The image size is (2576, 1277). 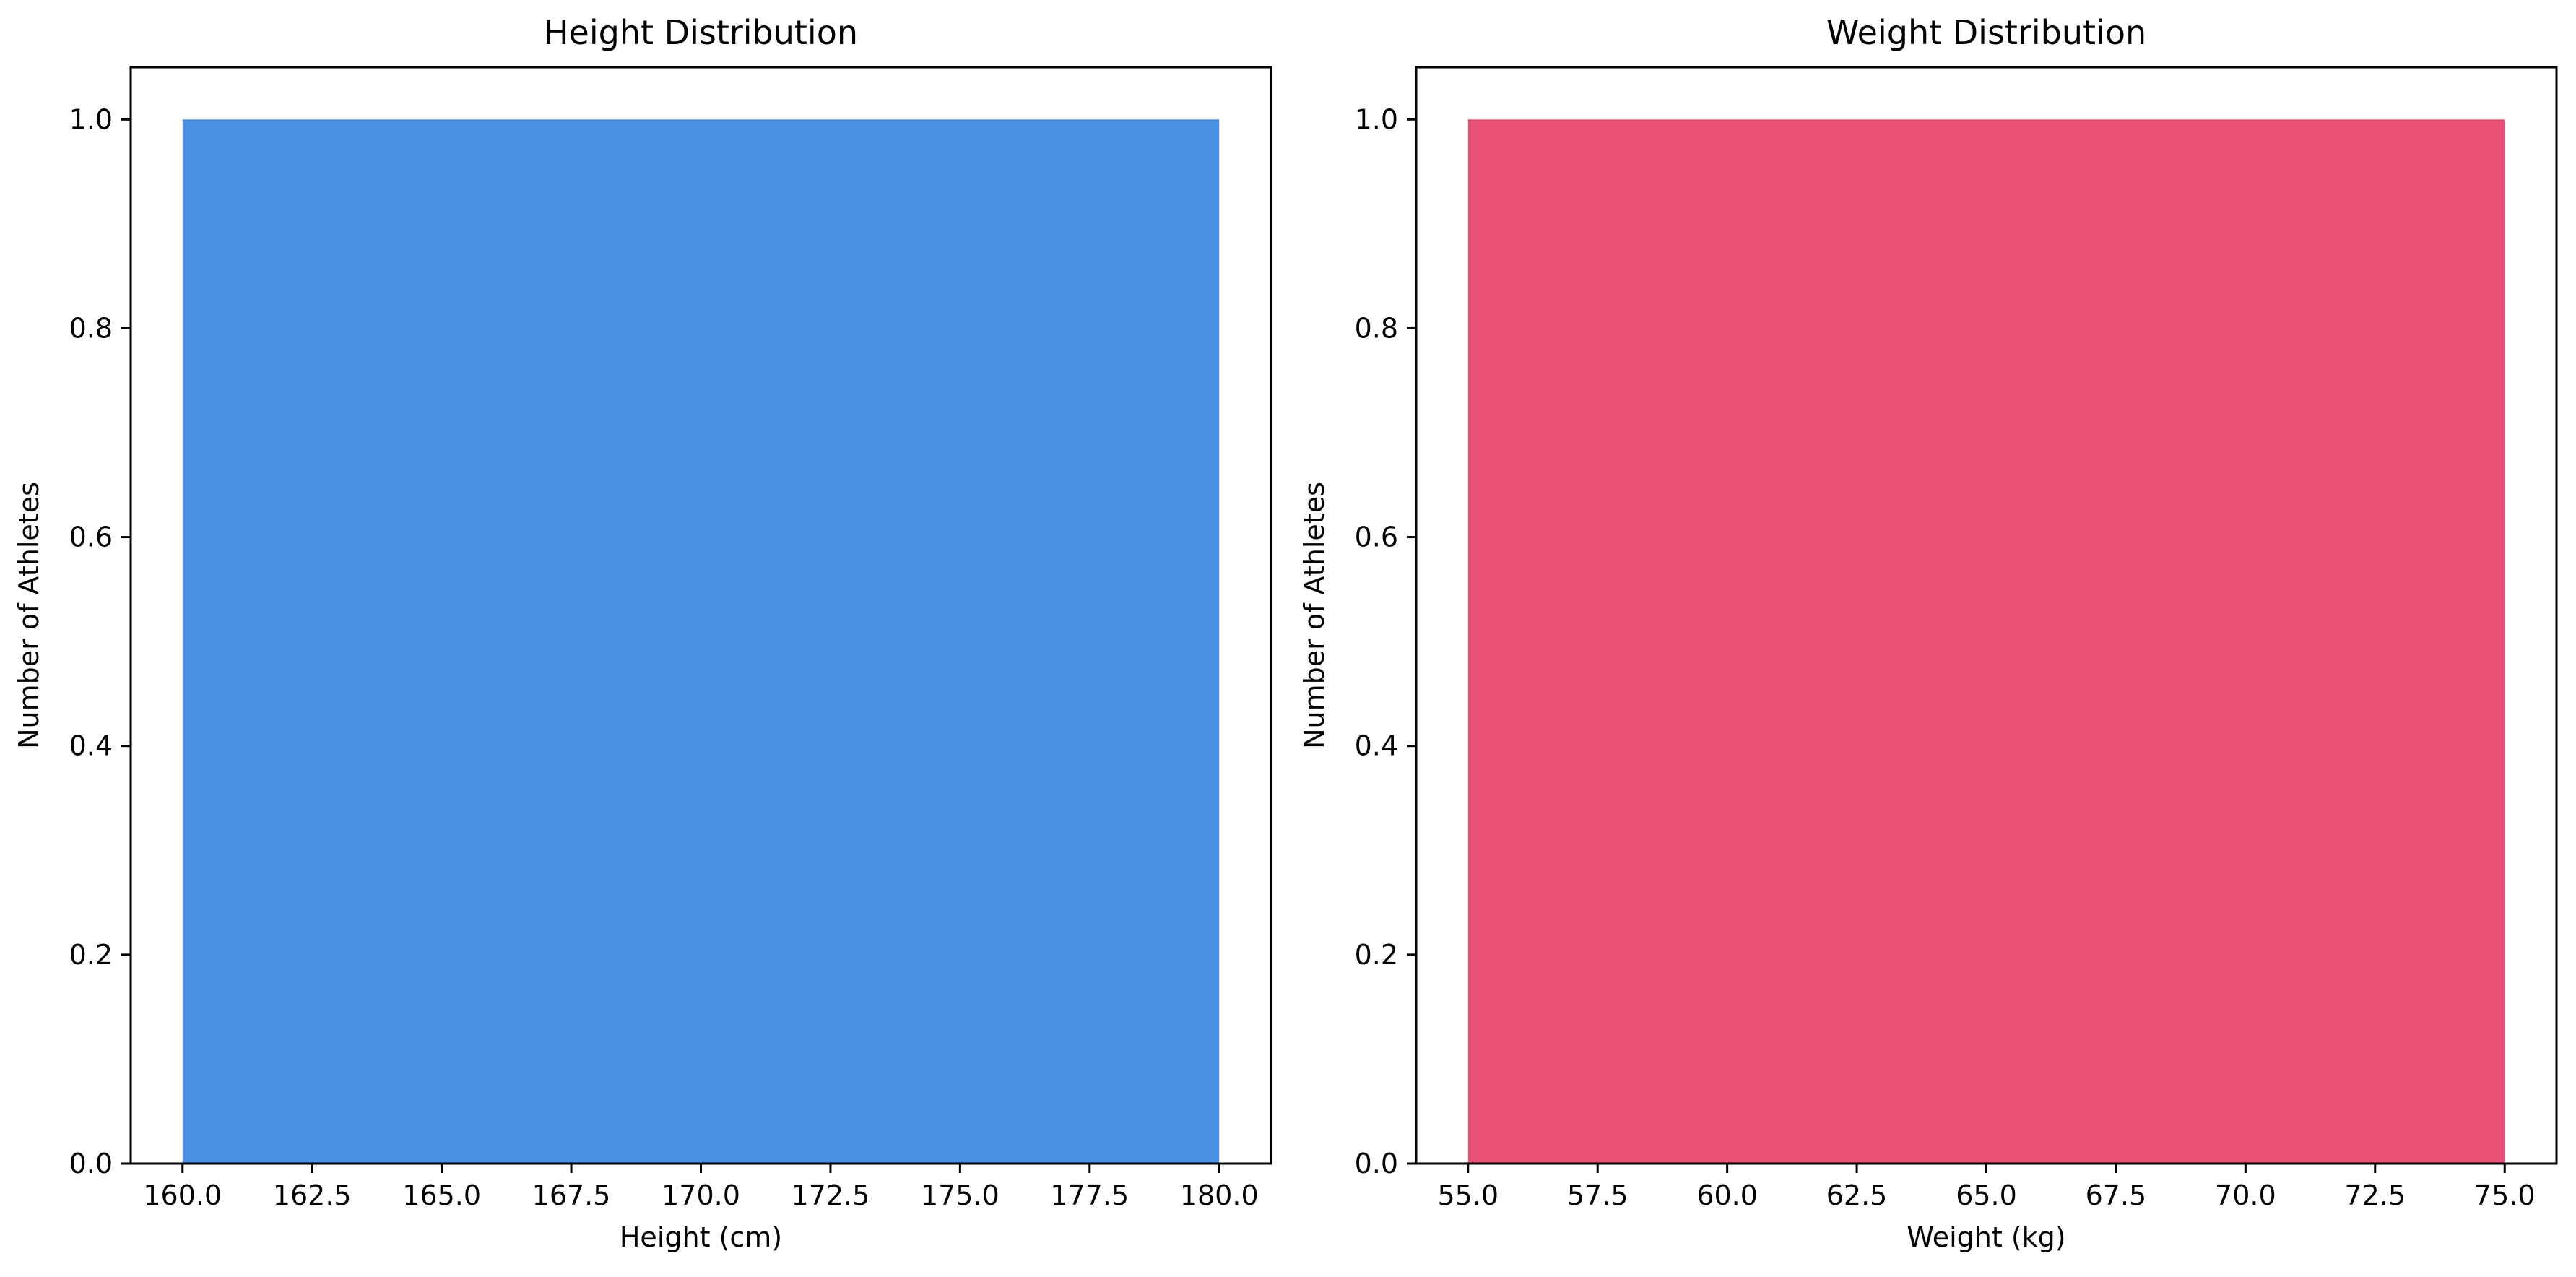 I want to click on height-y-tick-label-3: 0.6, so click(x=91, y=537).